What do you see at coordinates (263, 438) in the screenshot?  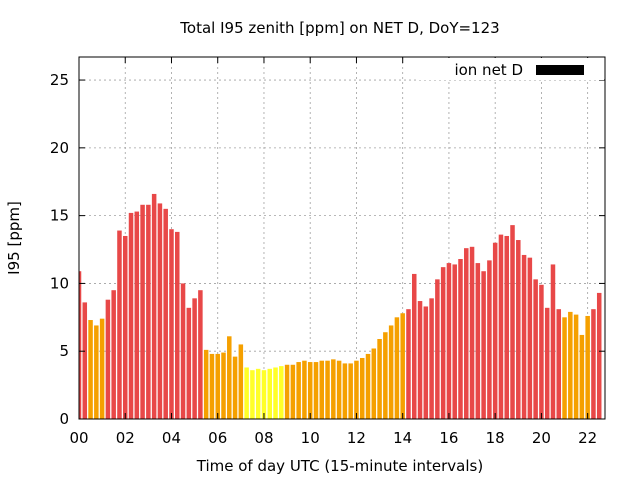 I see `x-tick-label: 08` at bounding box center [263, 438].